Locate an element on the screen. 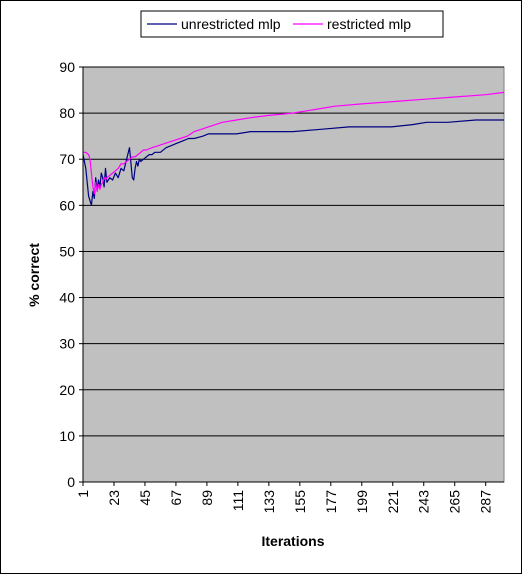  y-axis-title: % correct is located at coordinates (34, 275).